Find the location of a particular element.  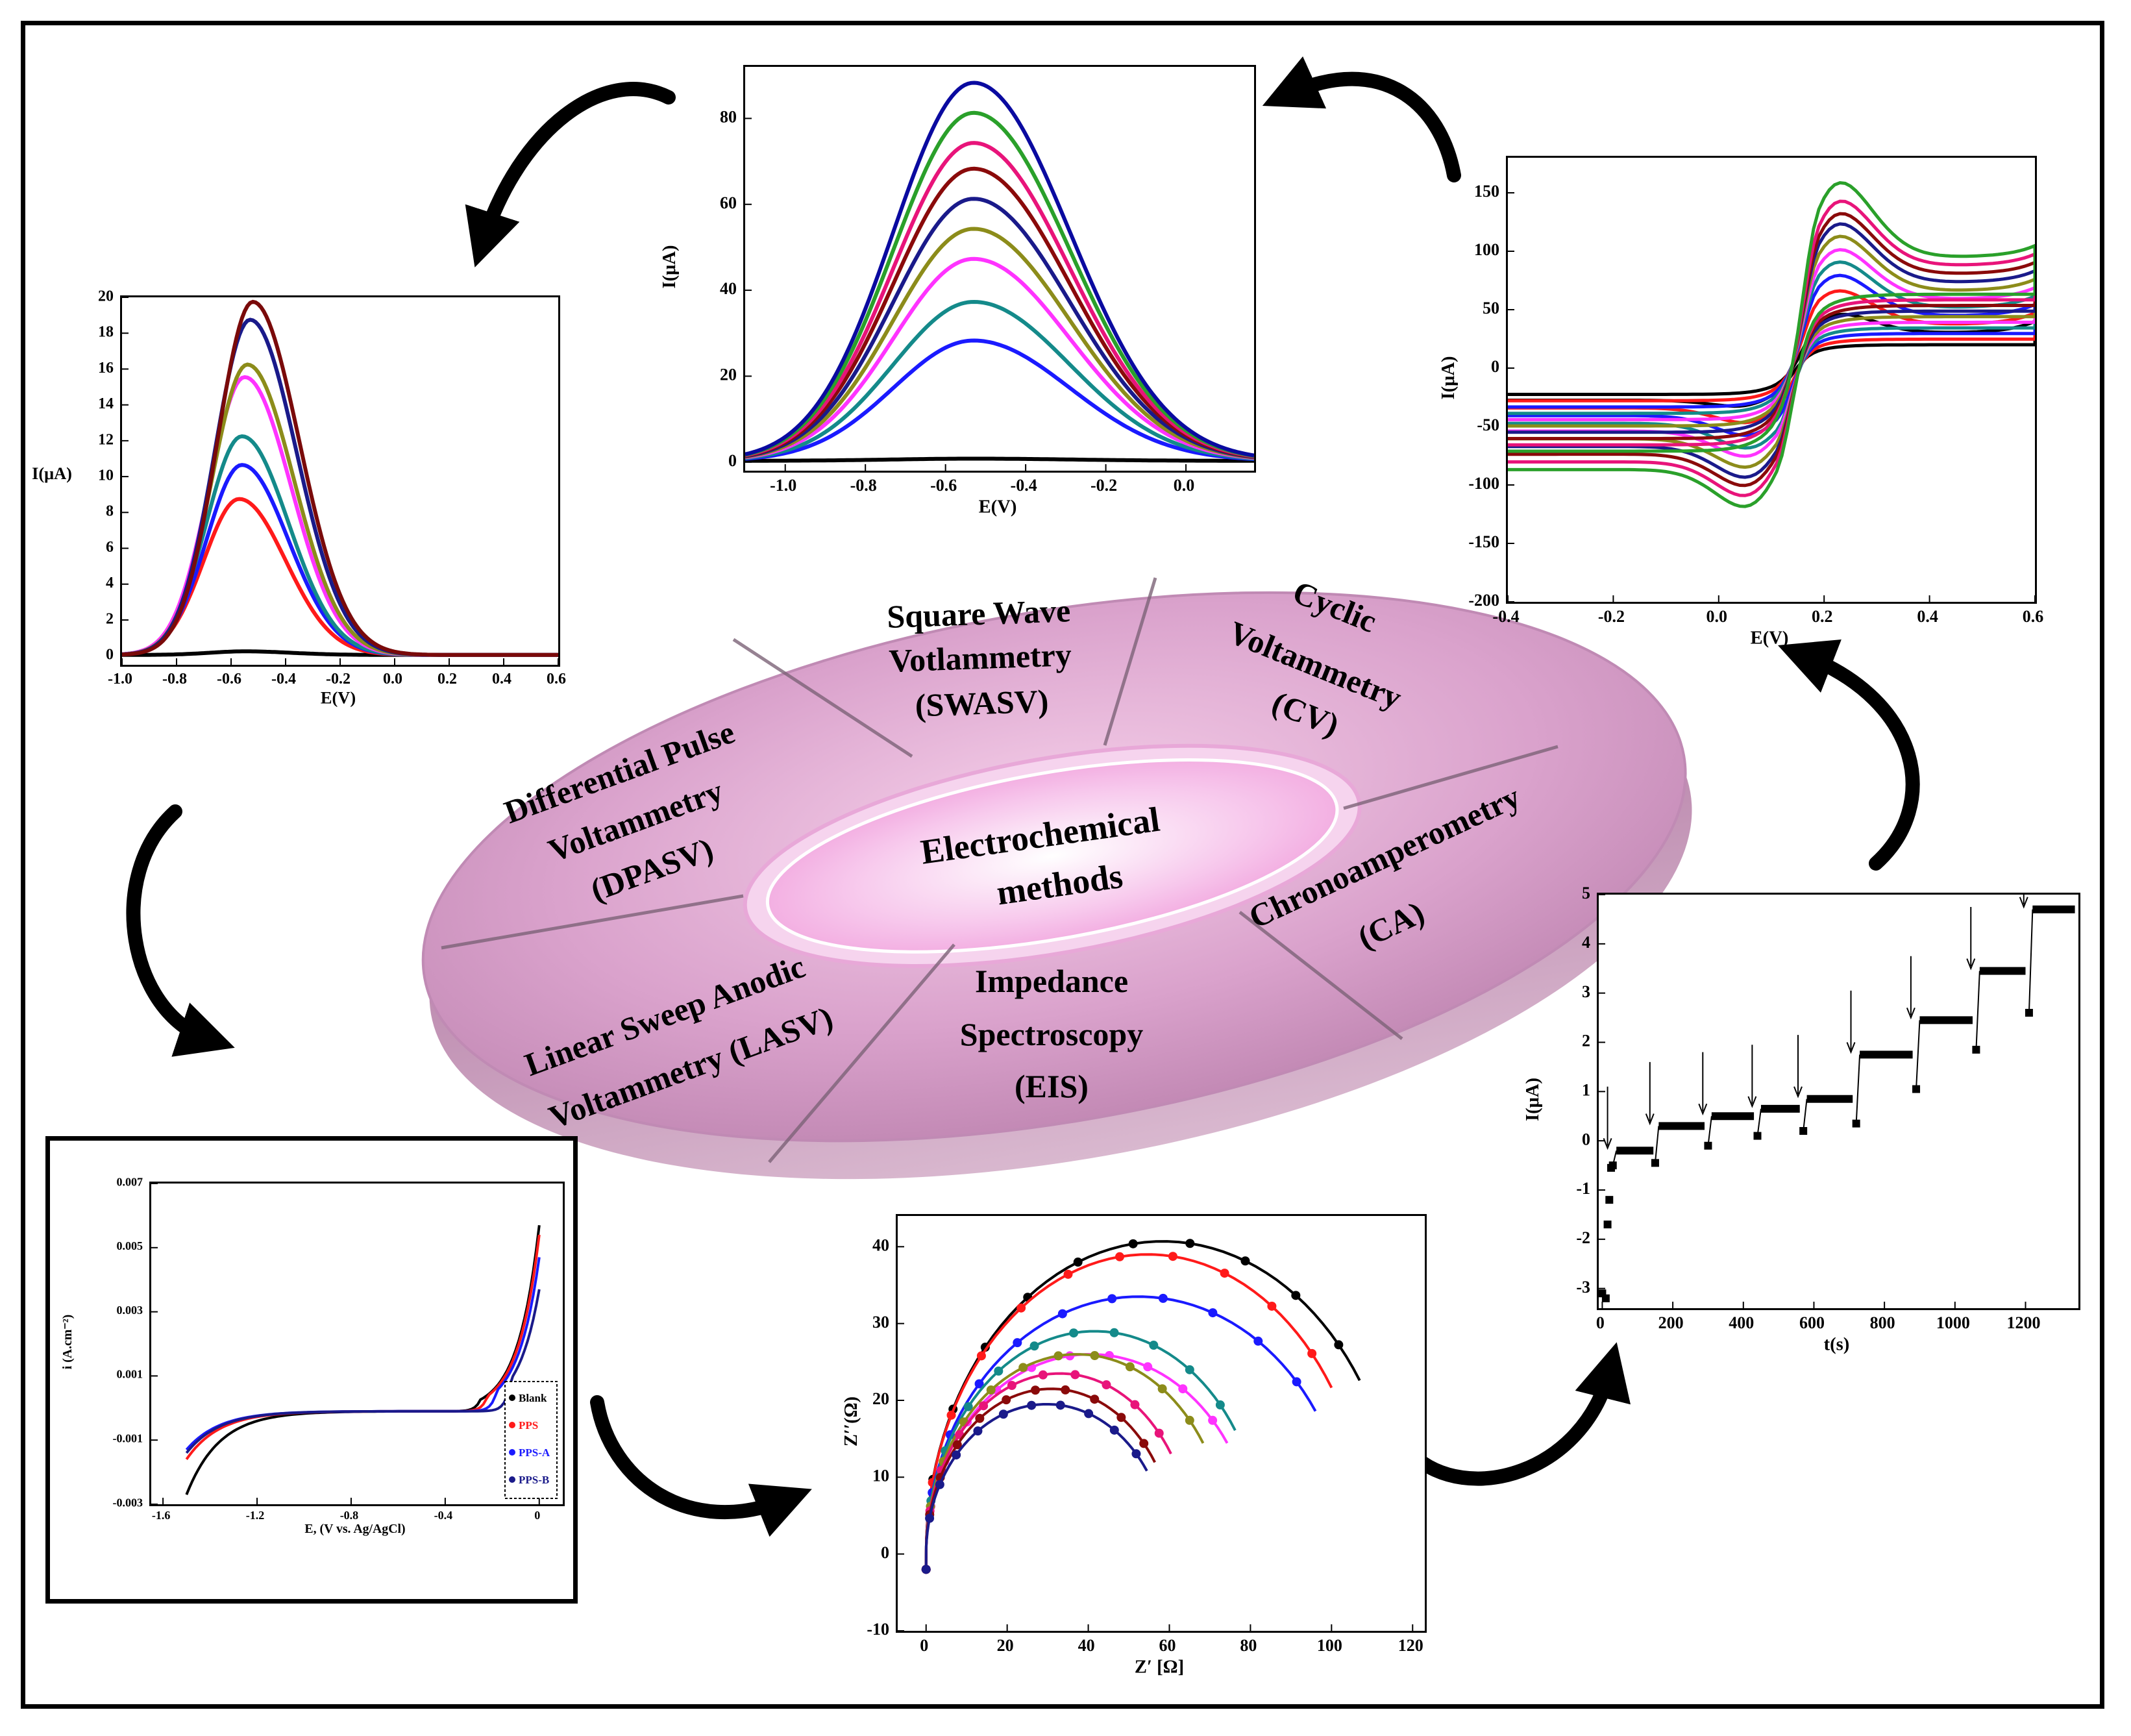

panel-dpasv is located at coordinates (340, 481).